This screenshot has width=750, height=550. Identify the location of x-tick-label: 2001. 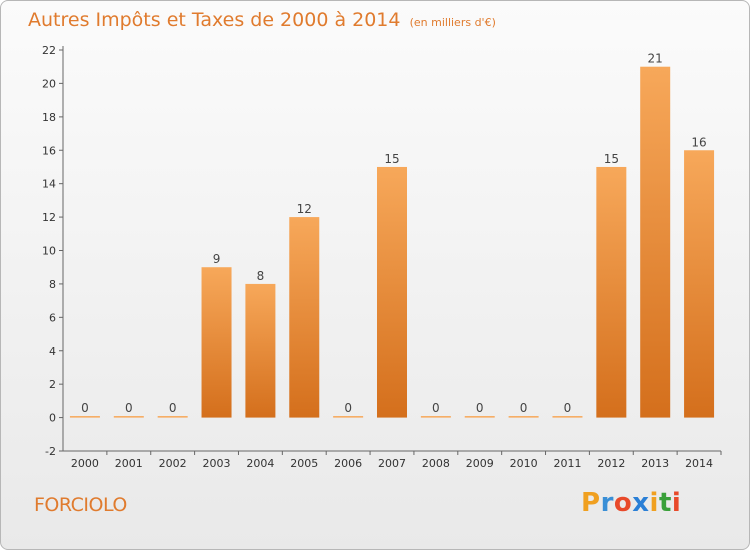
(129, 463).